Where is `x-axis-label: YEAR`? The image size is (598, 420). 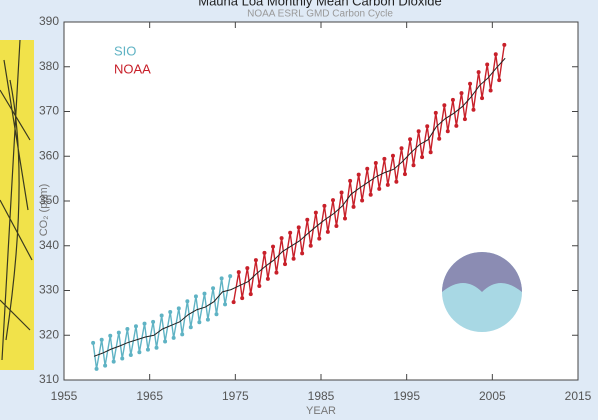
x-axis-label: YEAR is located at coordinates (321, 411).